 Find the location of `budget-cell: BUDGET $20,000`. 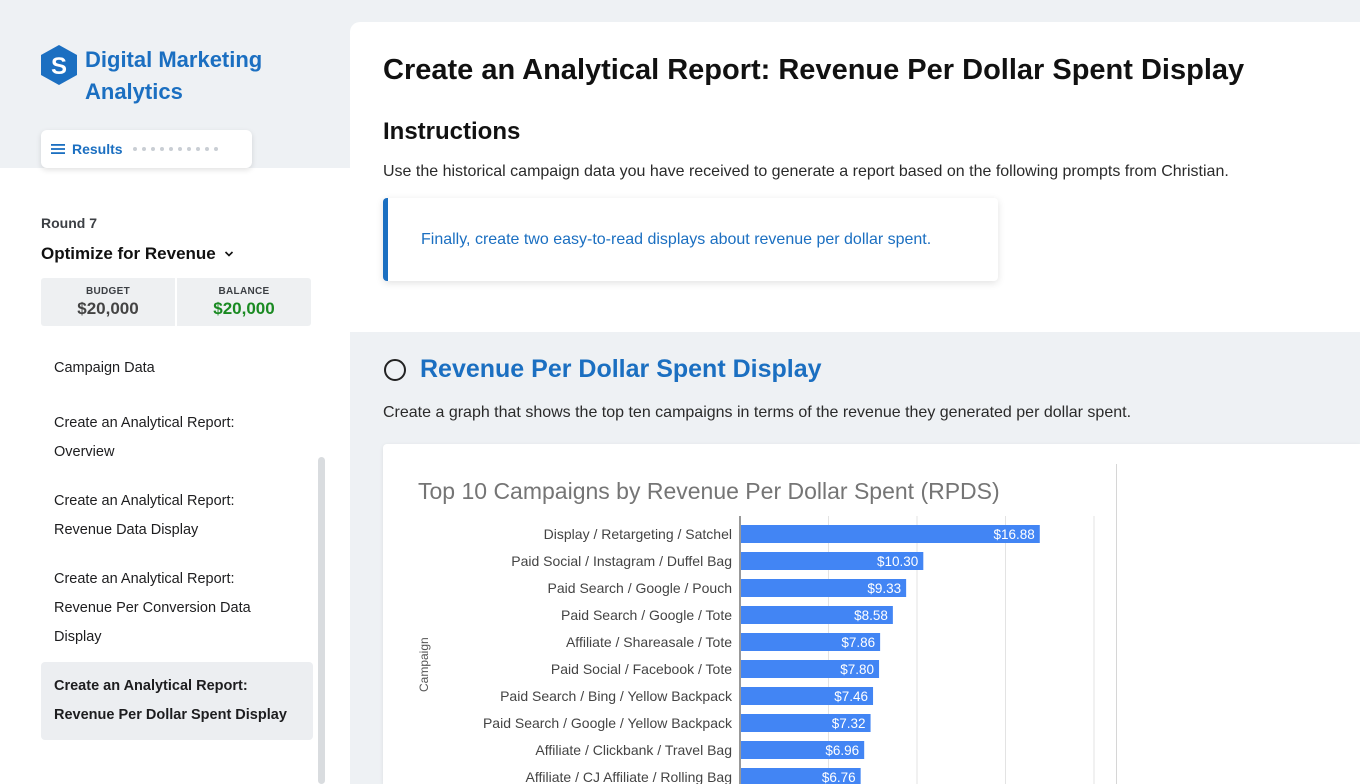

budget-cell: BUDGET $20,000 is located at coordinates (108, 302).